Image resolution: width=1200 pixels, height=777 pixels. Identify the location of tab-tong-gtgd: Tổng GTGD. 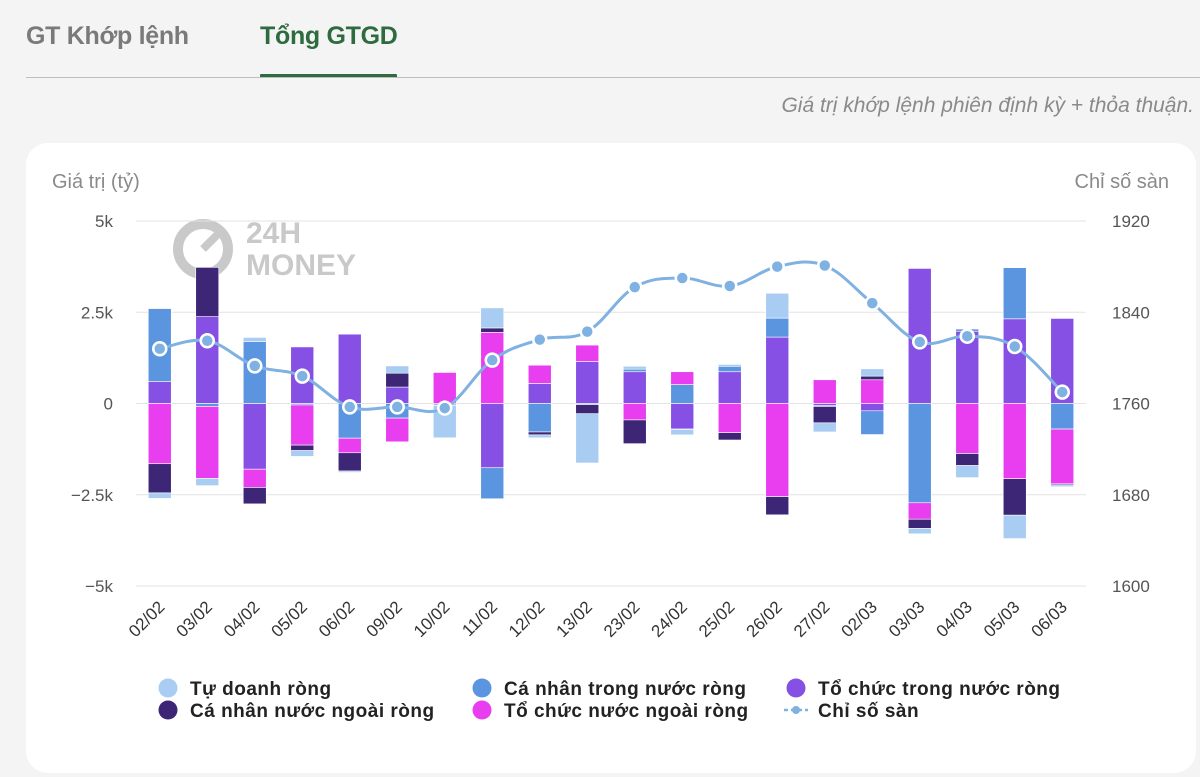
(329, 36).